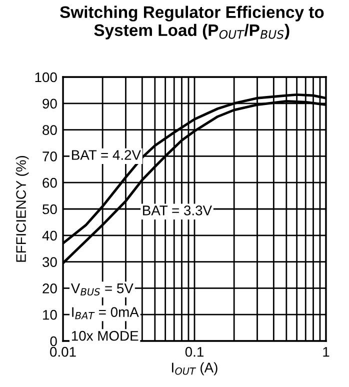 This screenshot has height=387, width=349. Describe the element at coordinates (192, 23) in the screenshot. I see `chart-title: Switching Regulator Efficiency to System Load (P$_{OUT}$/P$_{BUS}$)` at that location.